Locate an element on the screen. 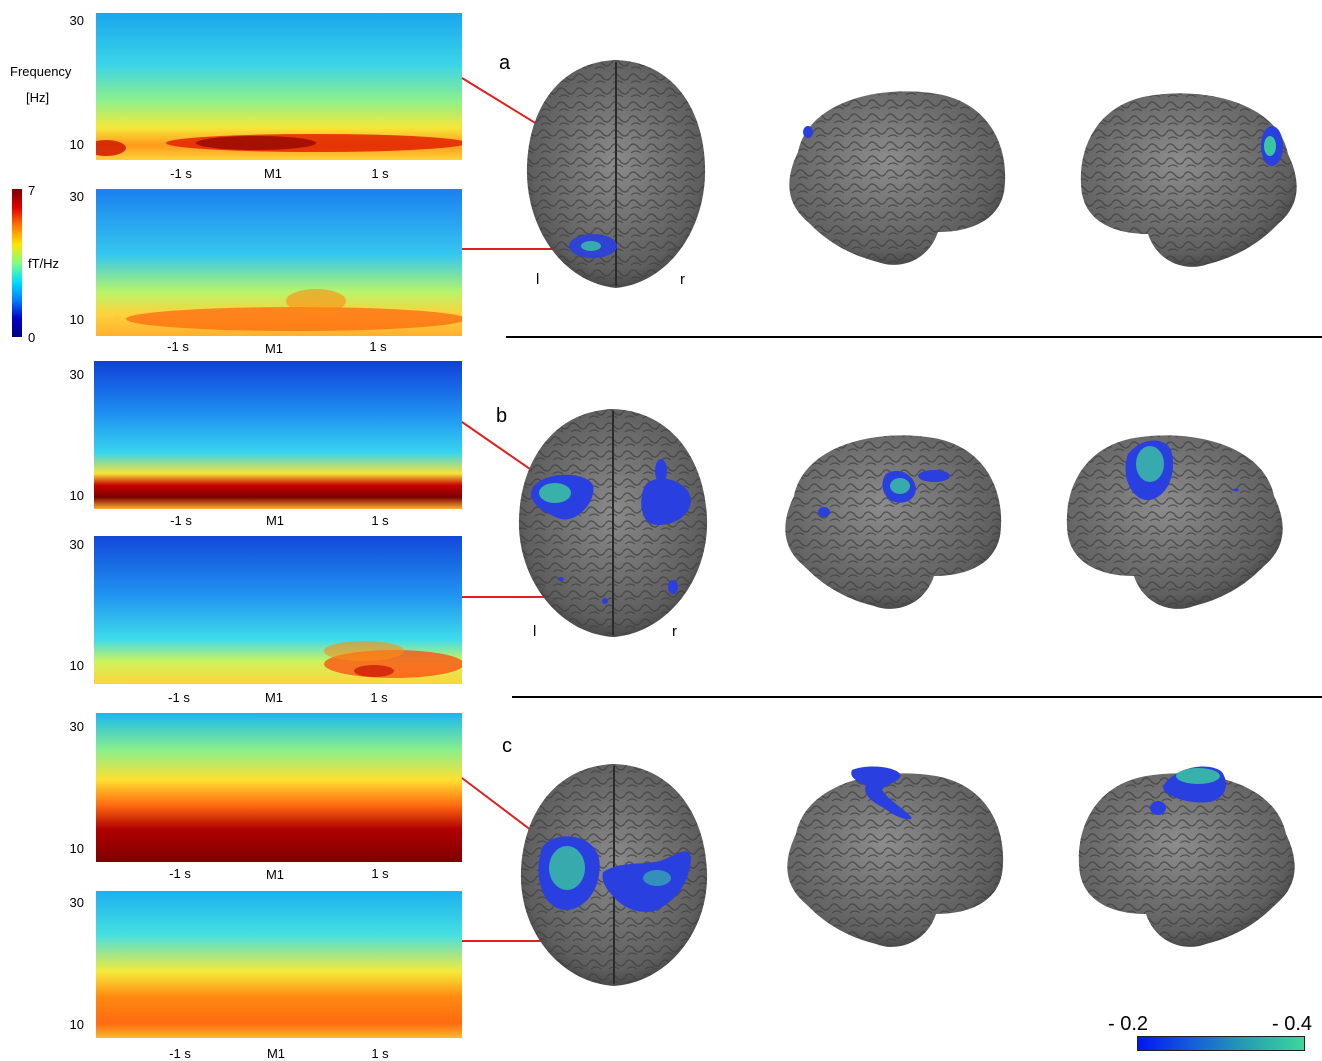 Image resolution: width=1322 pixels, height=1061 pixels. spec6-ytick-bottom: 10 is located at coordinates (76, 1024).